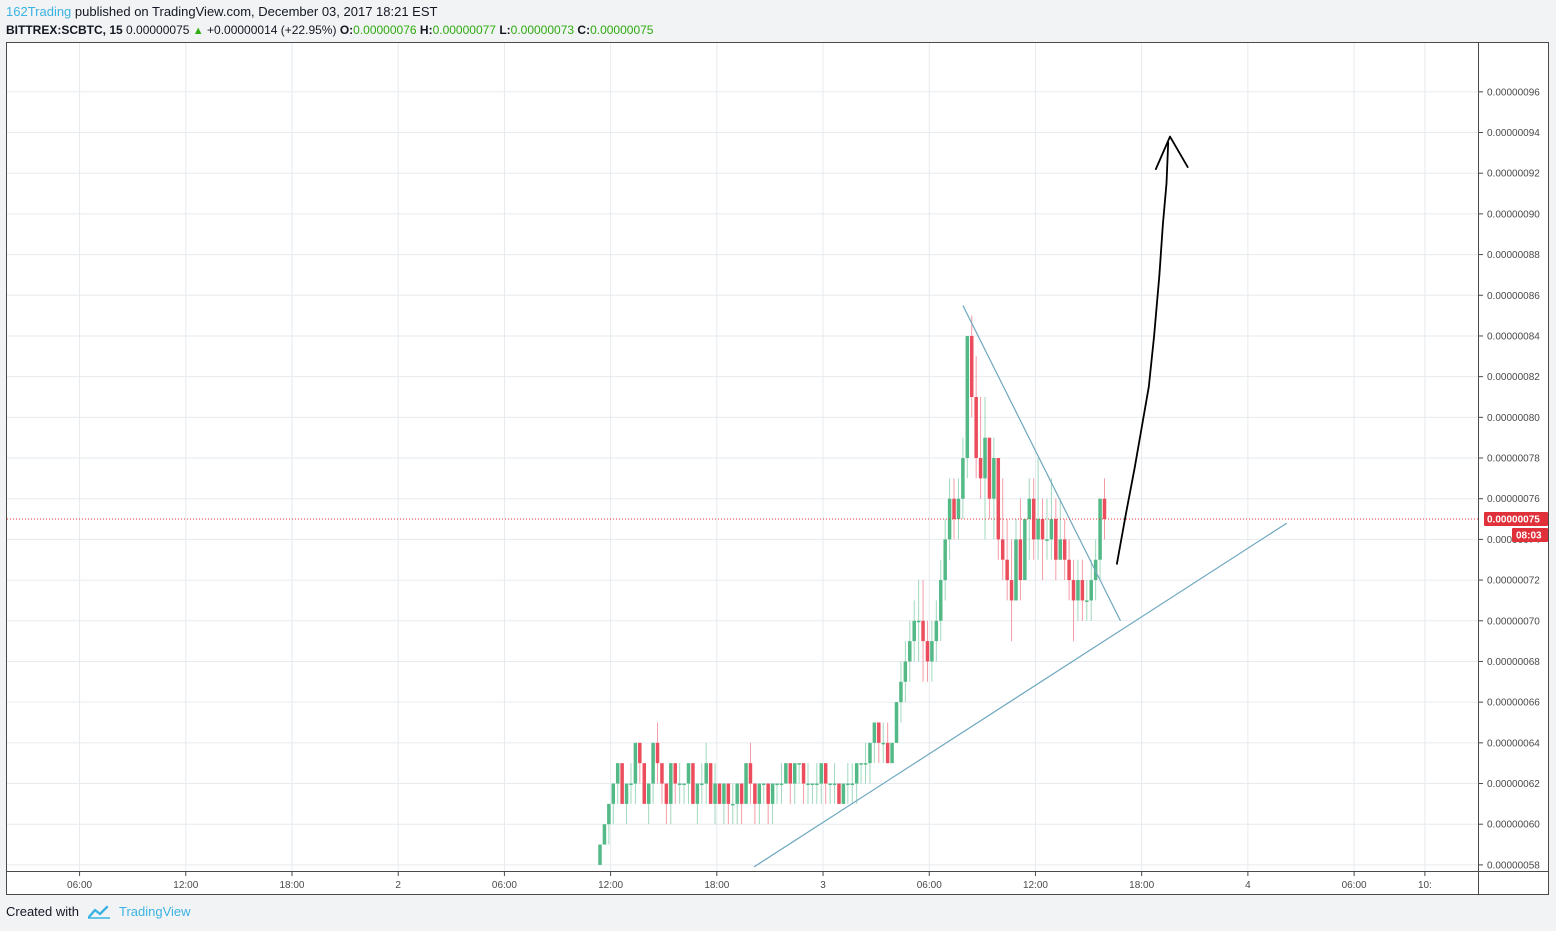 The width and height of the screenshot is (1556, 931). I want to click on time-tick-label: 2, so click(398, 885).